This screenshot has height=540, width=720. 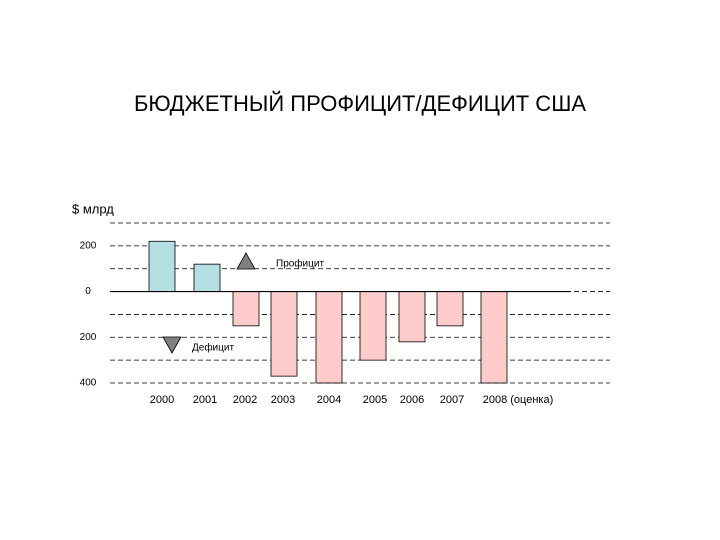 What do you see at coordinates (360, 103) in the screenshot?
I see `chart-title: БЮДЖЕТНЫЙ ПРОФИЦИТ/ДЕФИЦИТ США` at bounding box center [360, 103].